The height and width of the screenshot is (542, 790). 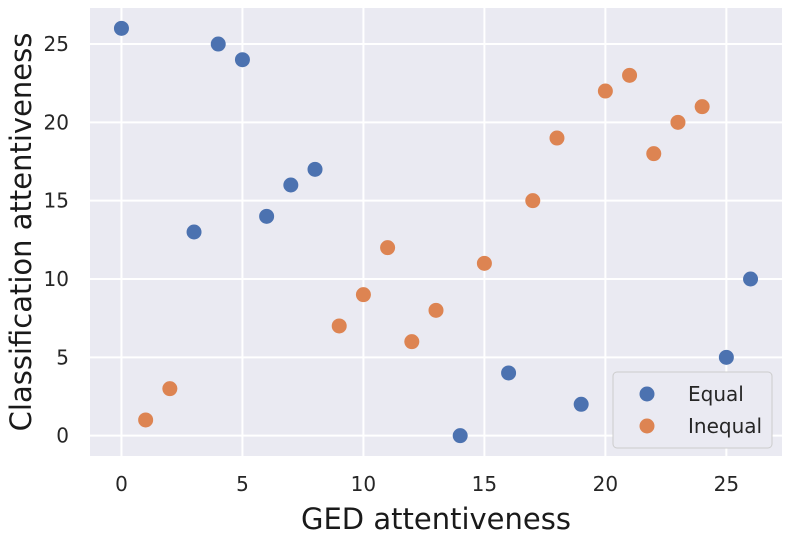 What do you see at coordinates (692, 410) in the screenshot?
I see `legend: Equal Inequal` at bounding box center [692, 410].